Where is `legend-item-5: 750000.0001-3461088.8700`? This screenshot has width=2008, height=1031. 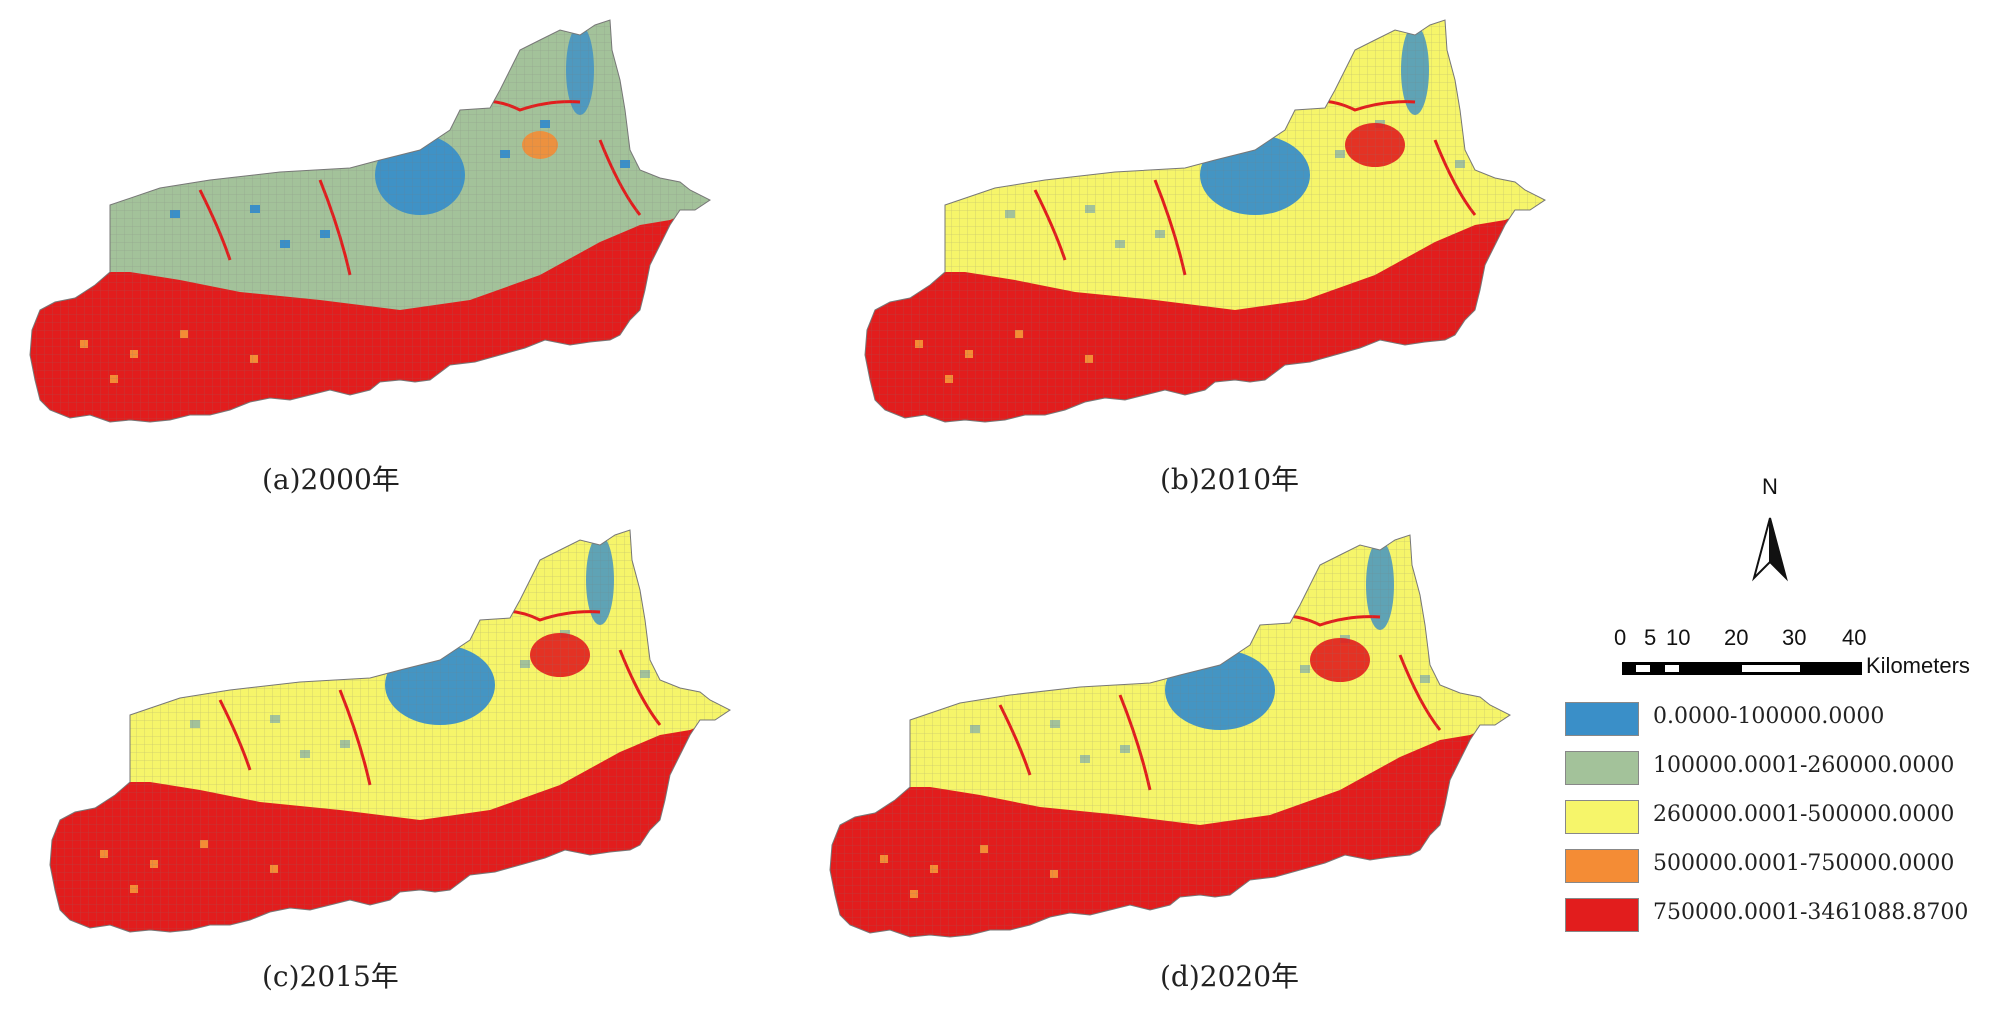
legend-item-5: 750000.0001-3461088.8700 is located at coordinates (1785, 914).